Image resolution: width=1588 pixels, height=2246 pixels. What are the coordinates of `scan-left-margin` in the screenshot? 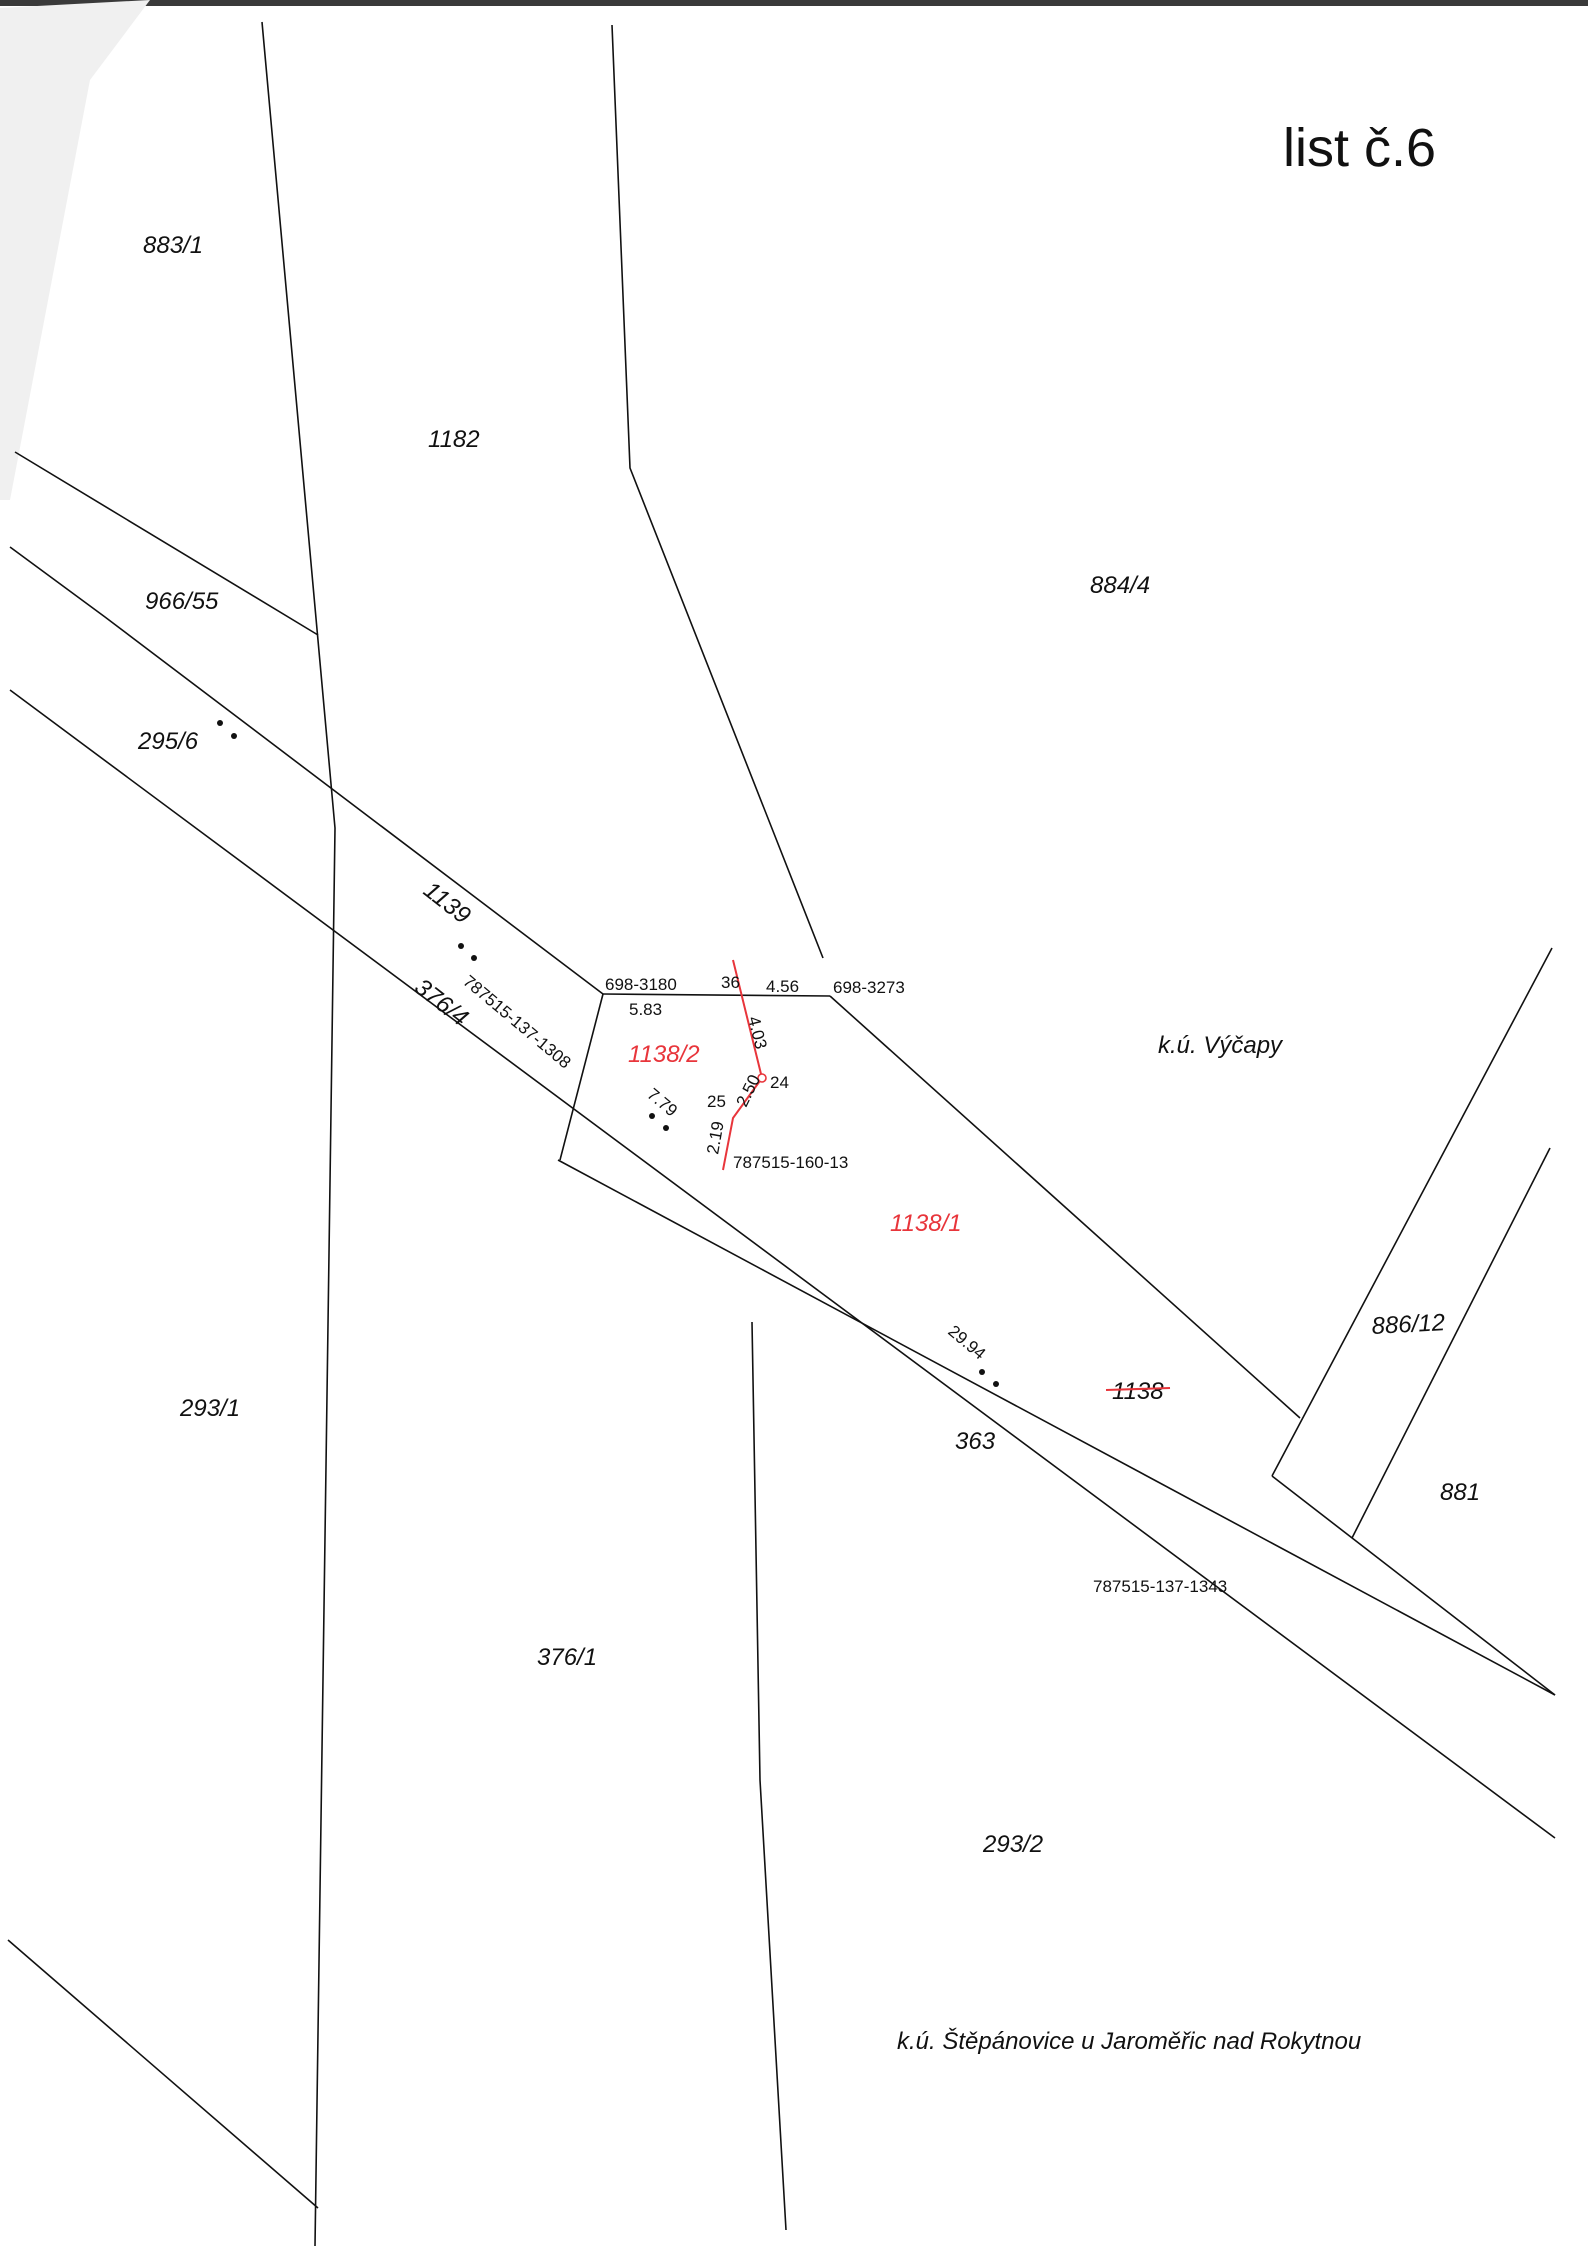 It's located at (75, 250).